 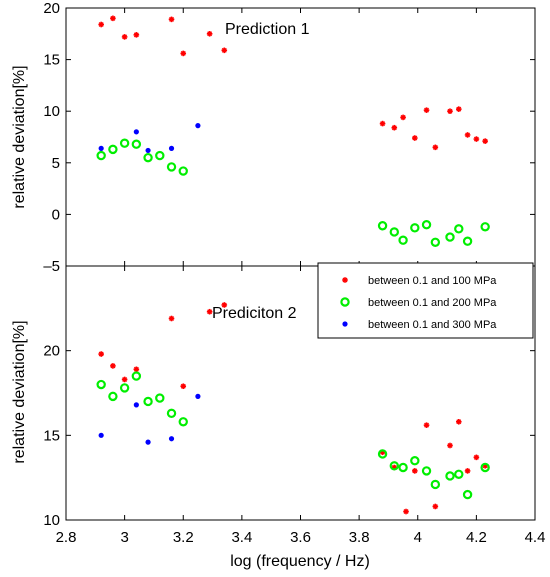 I want to click on y-tick-label: 10, so click(x=51, y=520).